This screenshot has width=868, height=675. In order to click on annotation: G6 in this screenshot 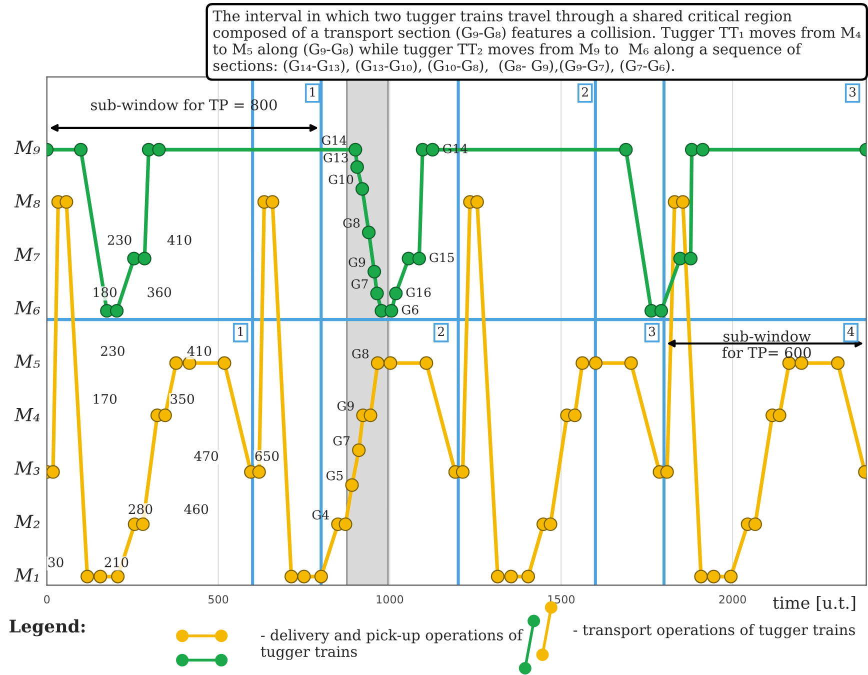, I will do `click(410, 309)`.